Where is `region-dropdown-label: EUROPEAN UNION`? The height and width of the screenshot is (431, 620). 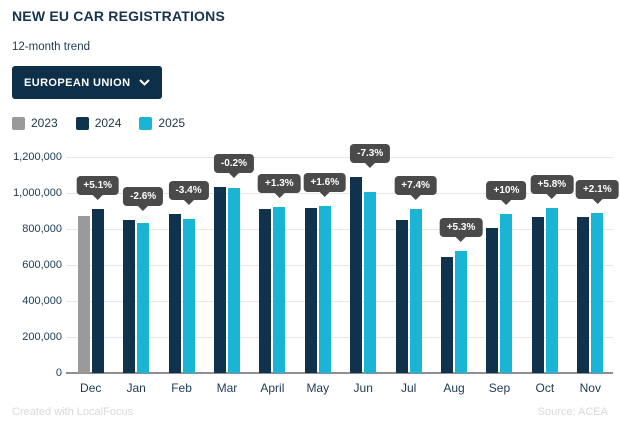
region-dropdown-label: EUROPEAN UNION is located at coordinates (77, 82).